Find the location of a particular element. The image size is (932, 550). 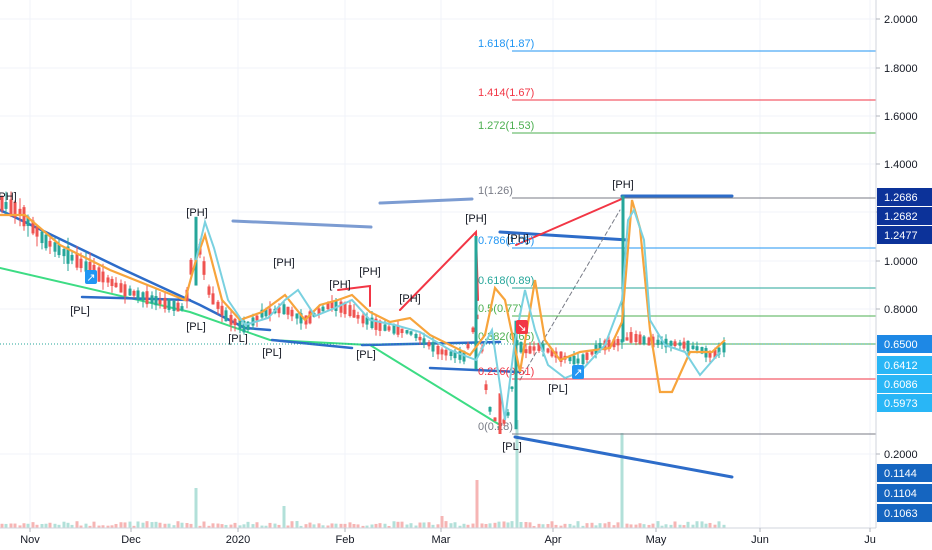

time-axis: Nov Dec 2020 Feb Mar Apr May Jun Ju is located at coordinates (438, 536).